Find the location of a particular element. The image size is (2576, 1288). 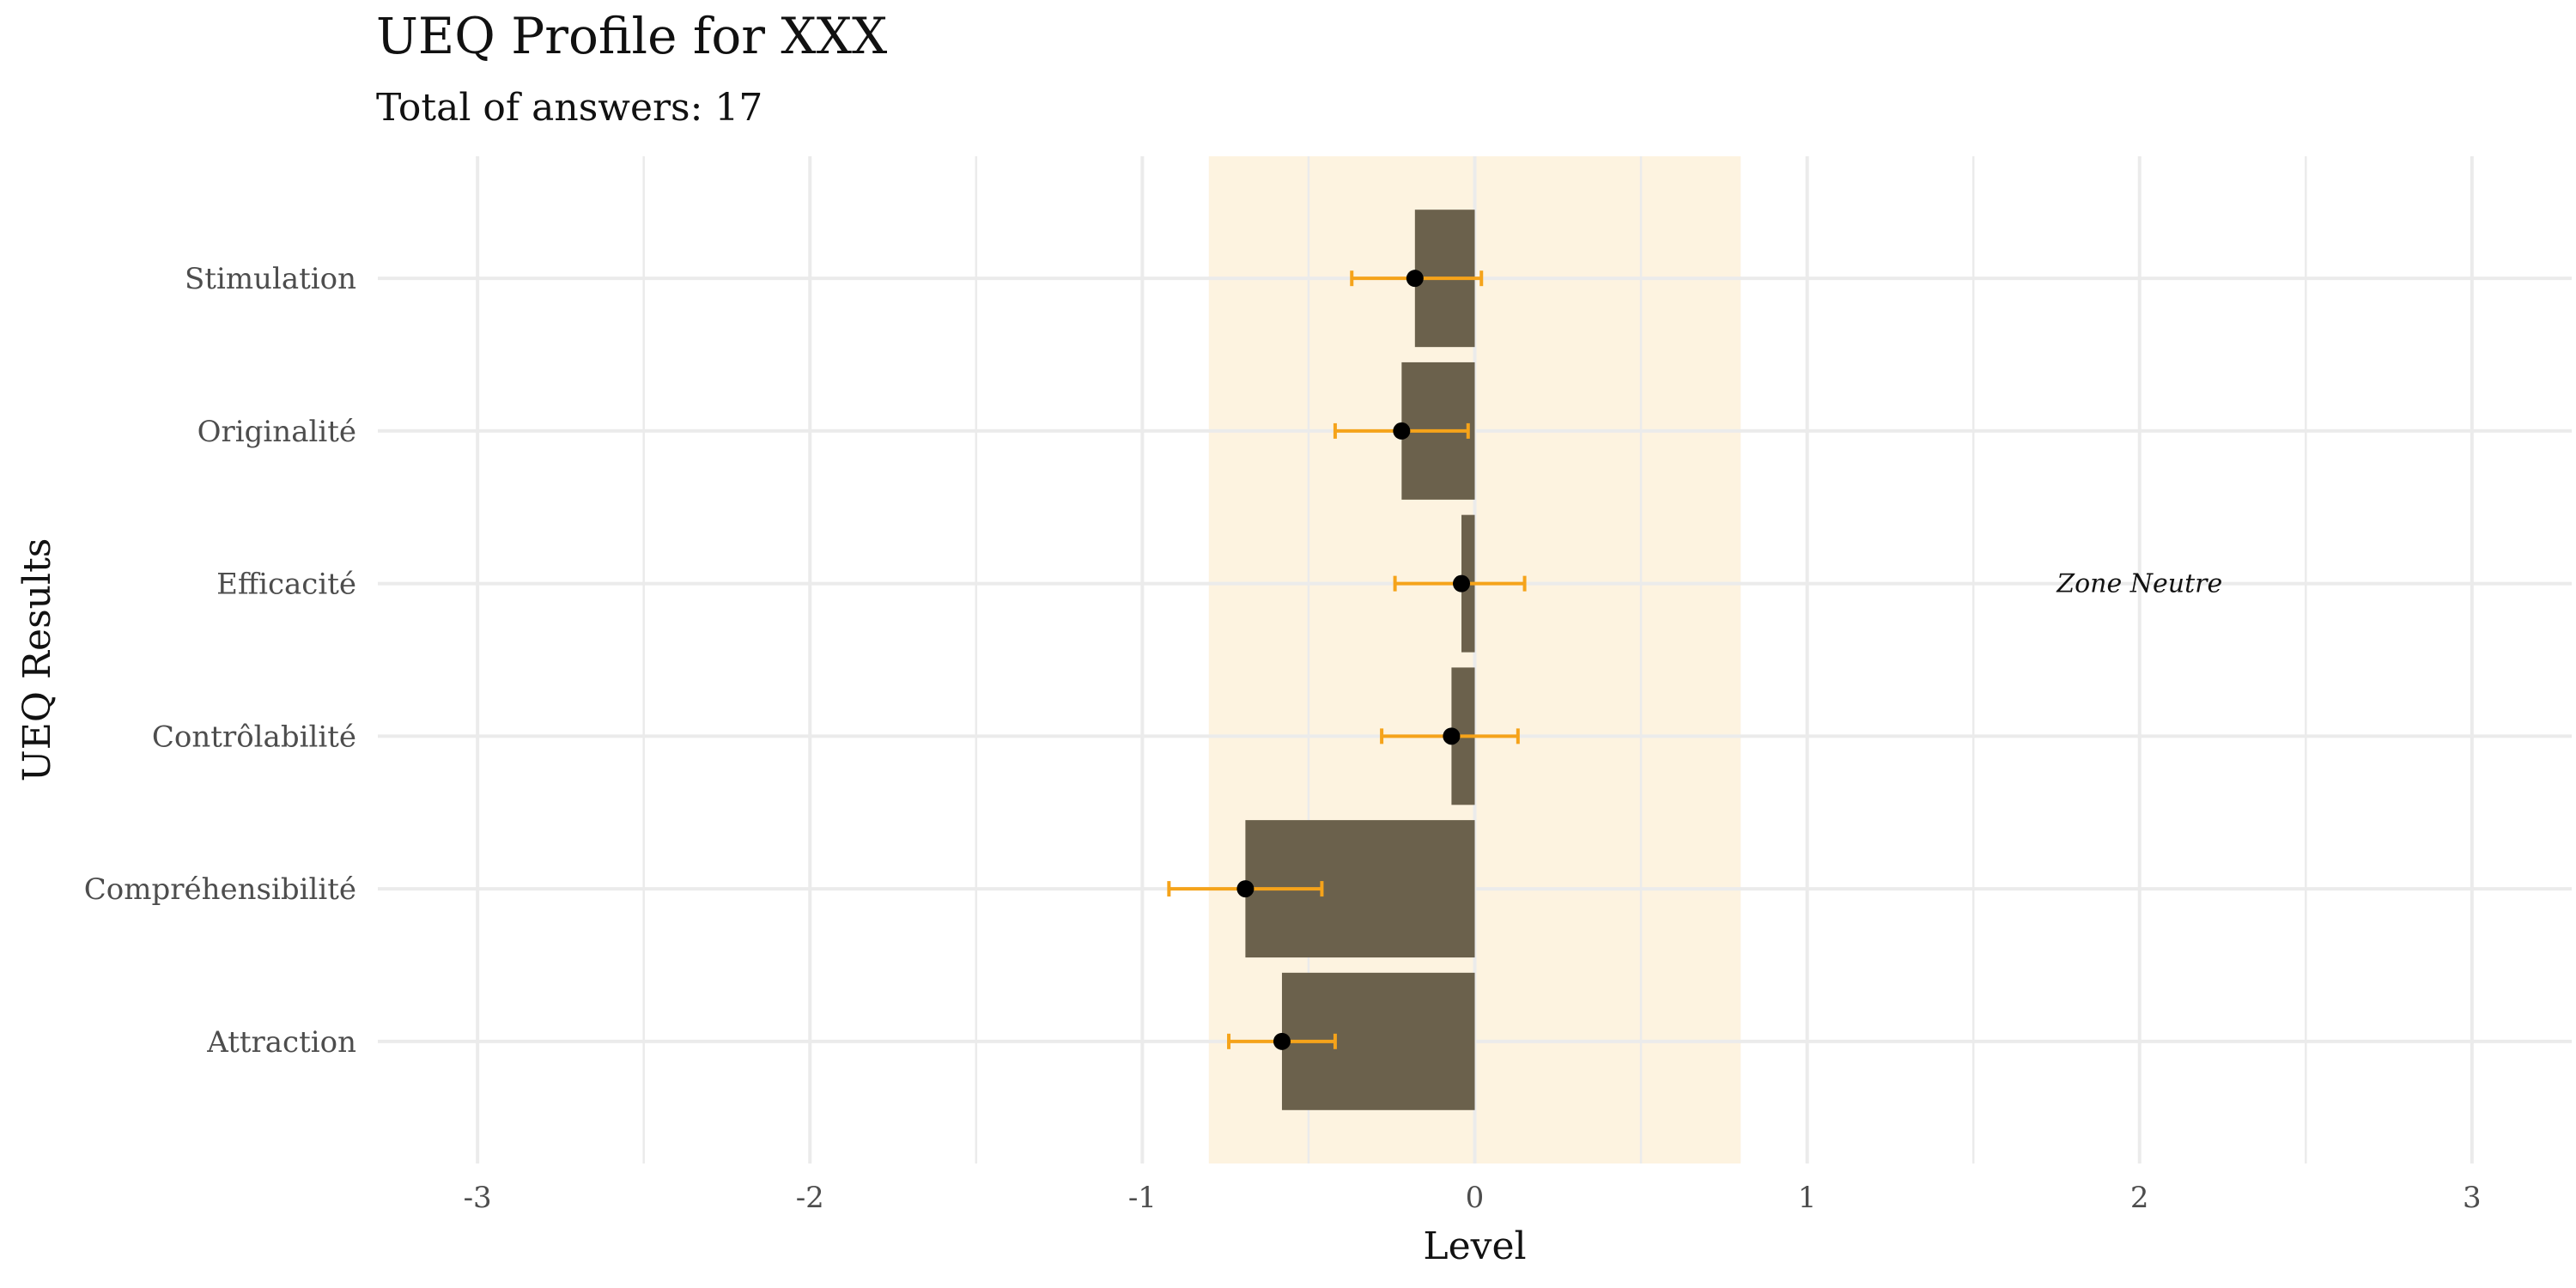

x-tick-label: 3 is located at coordinates (2472, 1198).